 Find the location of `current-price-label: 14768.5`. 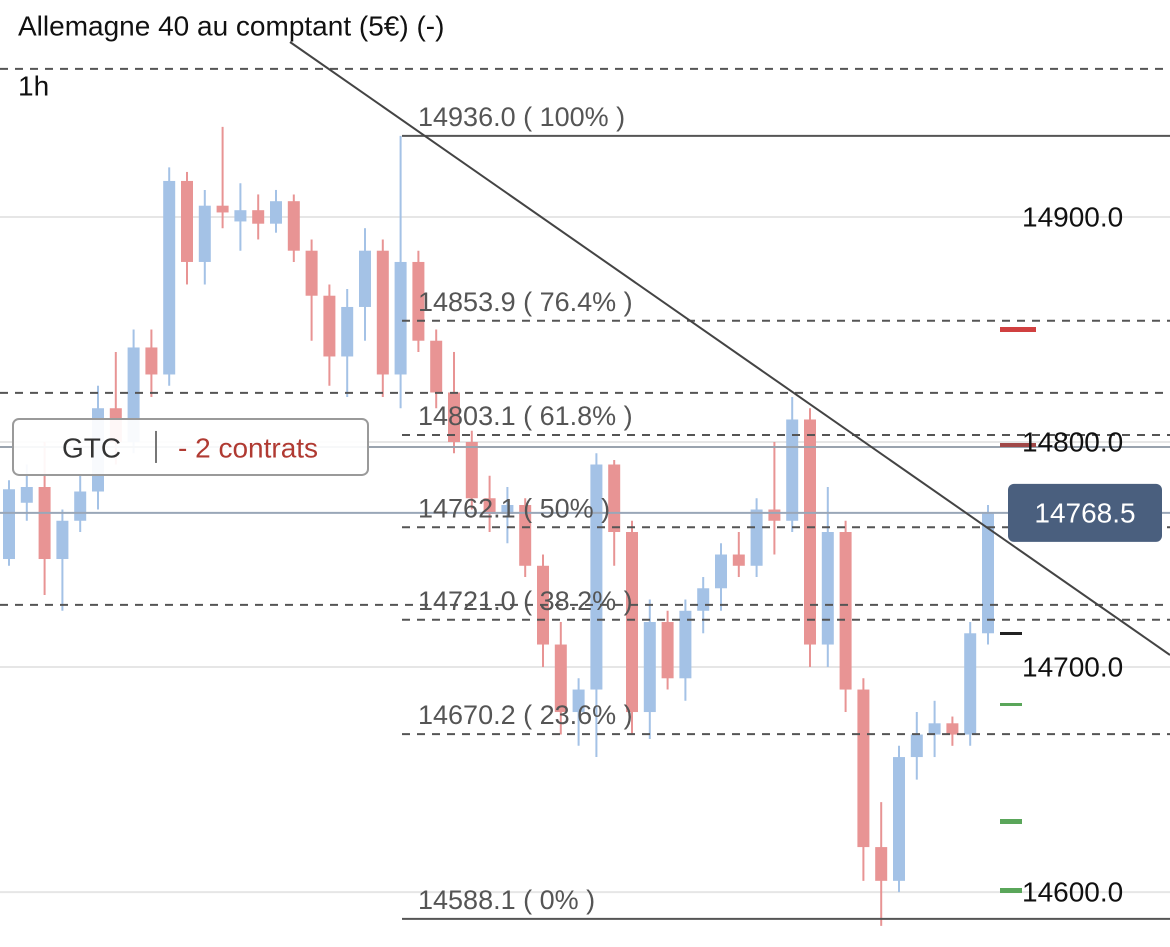

current-price-label: 14768.5 is located at coordinates (1084, 512).